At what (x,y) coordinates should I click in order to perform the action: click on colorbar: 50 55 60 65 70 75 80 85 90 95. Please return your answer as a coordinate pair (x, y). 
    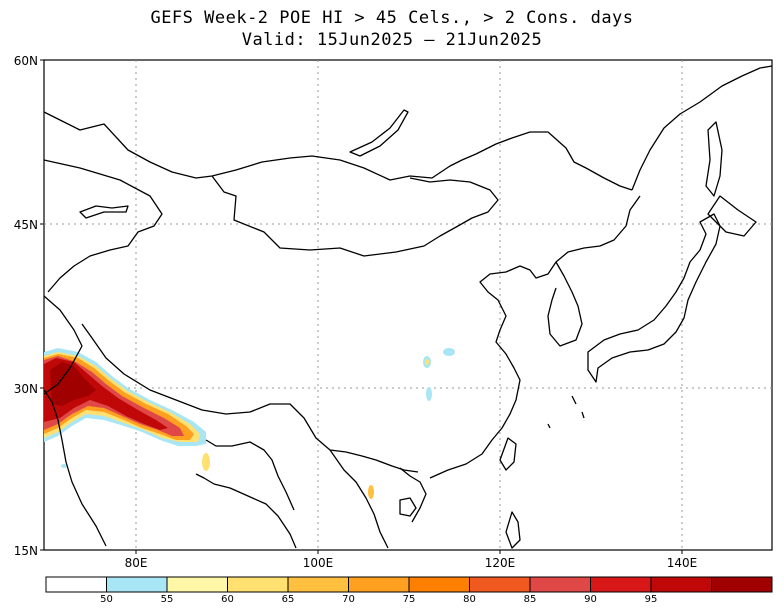
    Looking at the image, I should click on (409, 590).